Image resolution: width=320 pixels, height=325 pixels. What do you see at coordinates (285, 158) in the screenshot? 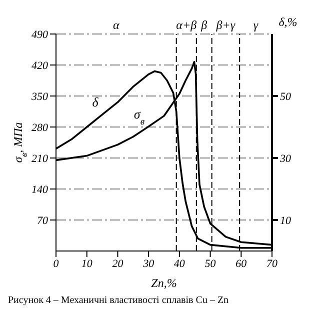
I see `y2-tick-label: 30` at bounding box center [285, 158].